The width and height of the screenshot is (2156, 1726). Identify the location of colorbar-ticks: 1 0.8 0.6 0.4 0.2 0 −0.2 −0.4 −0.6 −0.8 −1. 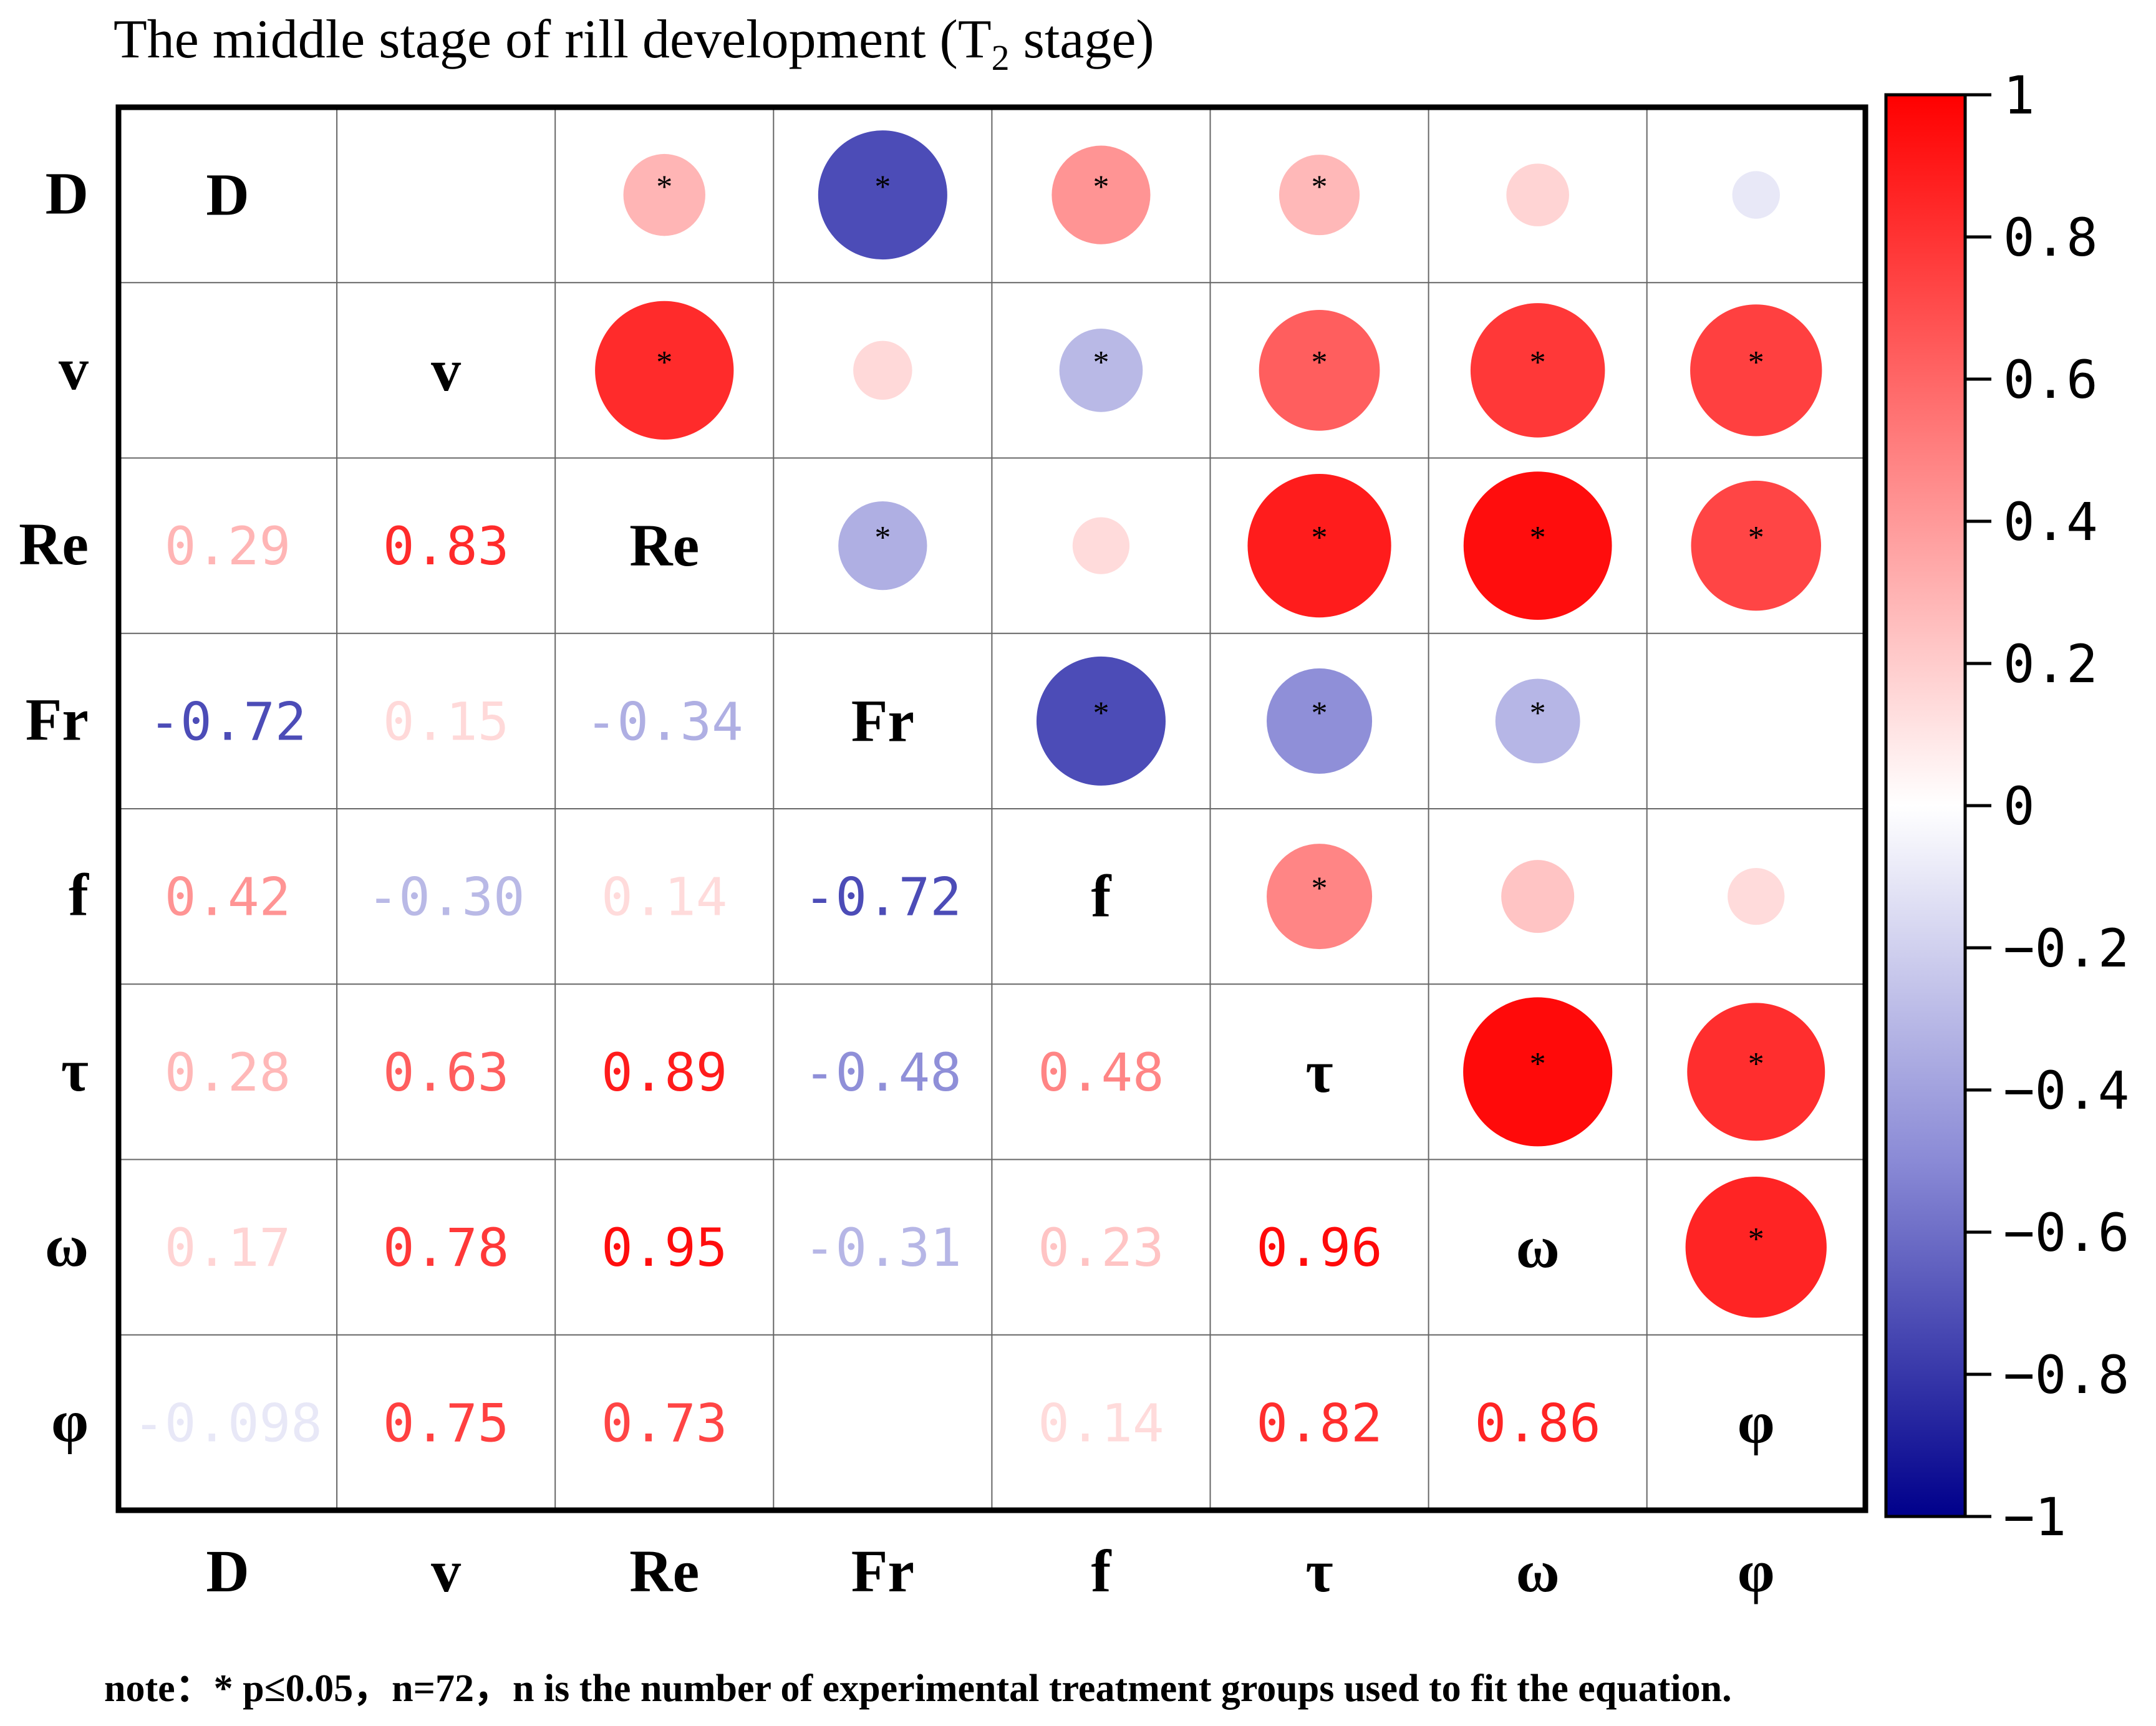
(2047, 806).